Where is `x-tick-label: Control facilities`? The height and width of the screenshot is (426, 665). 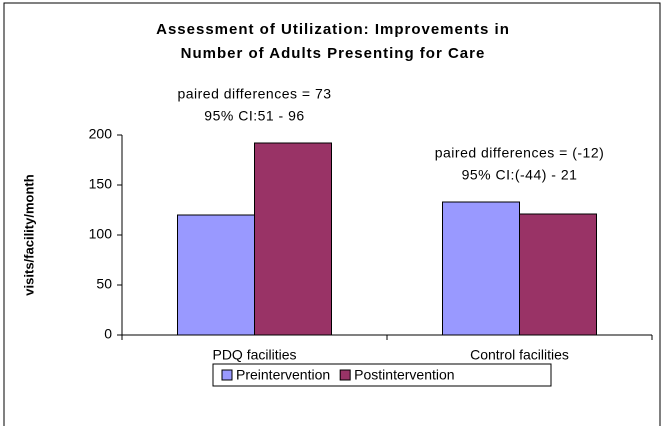
x-tick-label: Control facilities is located at coordinates (519, 355).